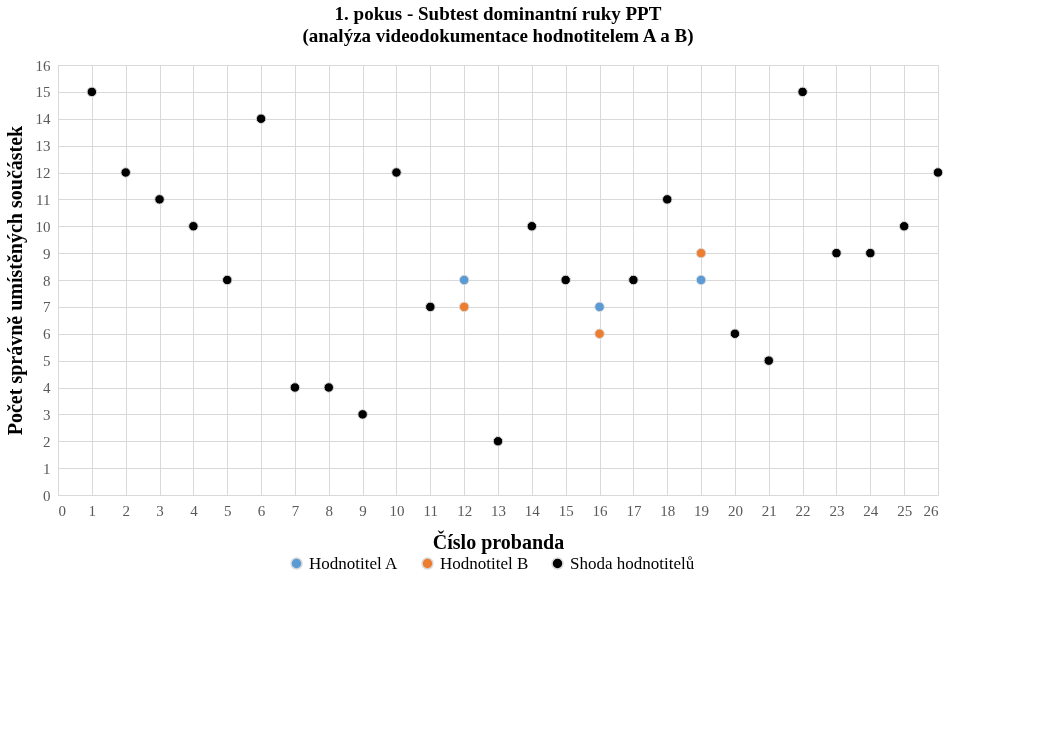  Describe the element at coordinates (43, 146) in the screenshot. I see `y-tick-label: 13` at that location.